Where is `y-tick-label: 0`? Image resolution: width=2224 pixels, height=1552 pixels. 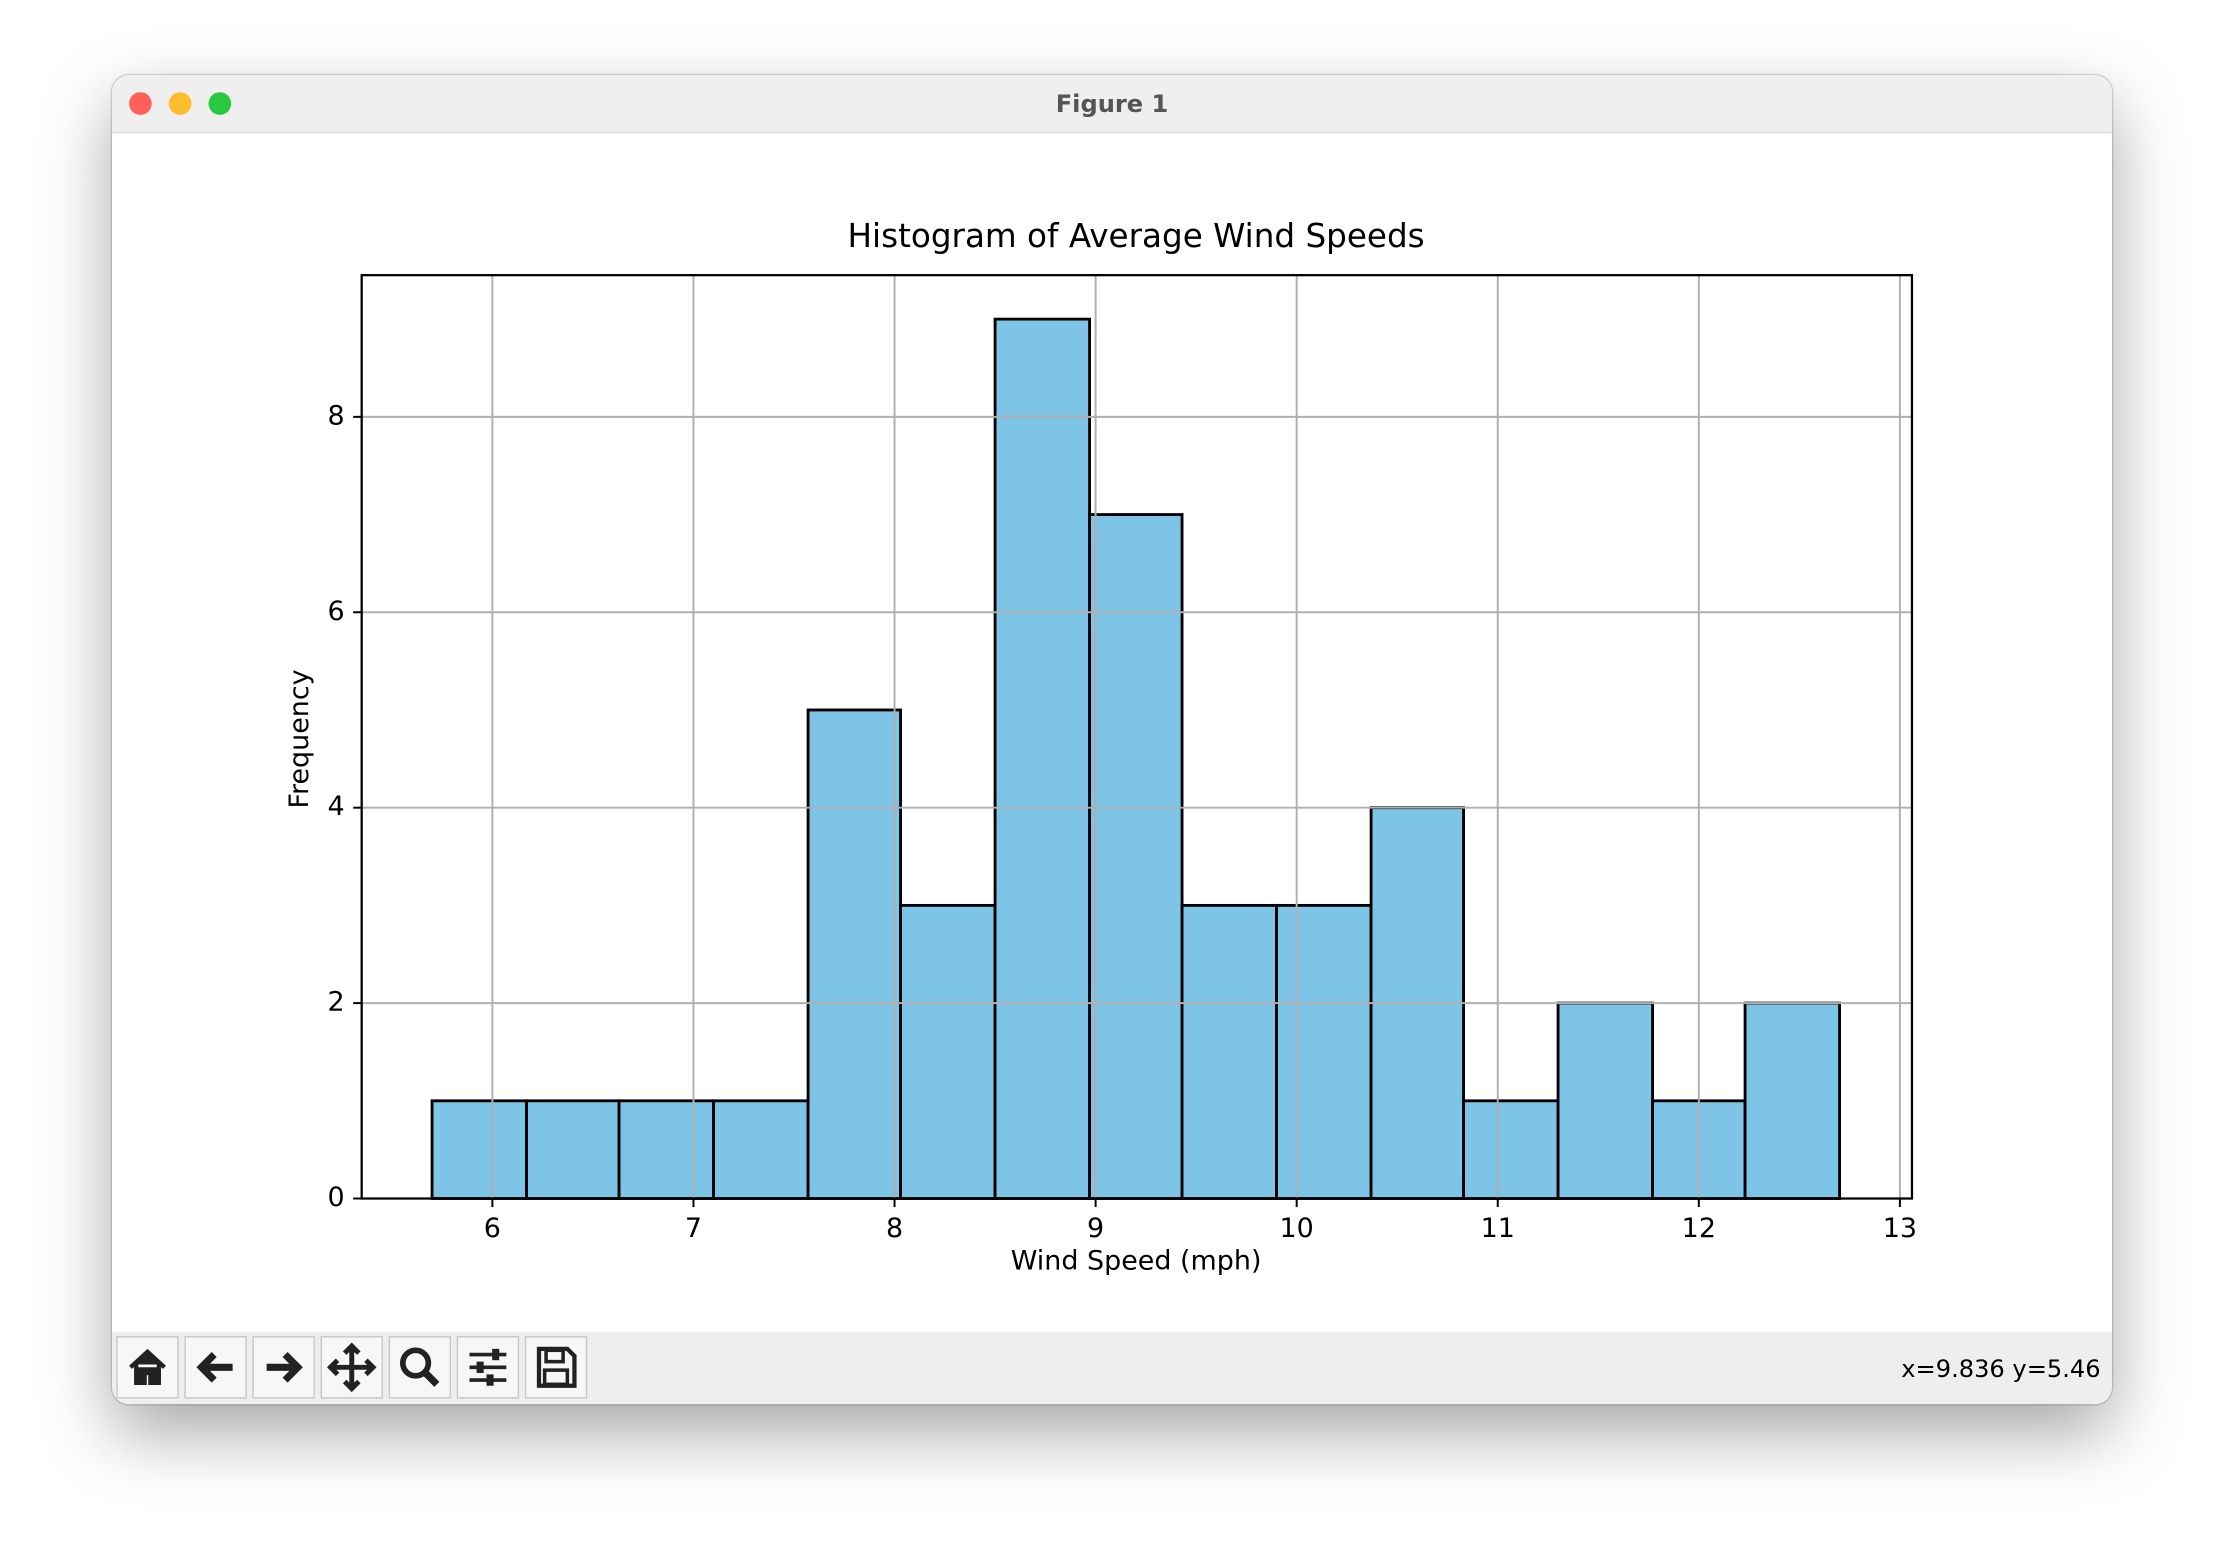
y-tick-label: 0 is located at coordinates (336, 1197).